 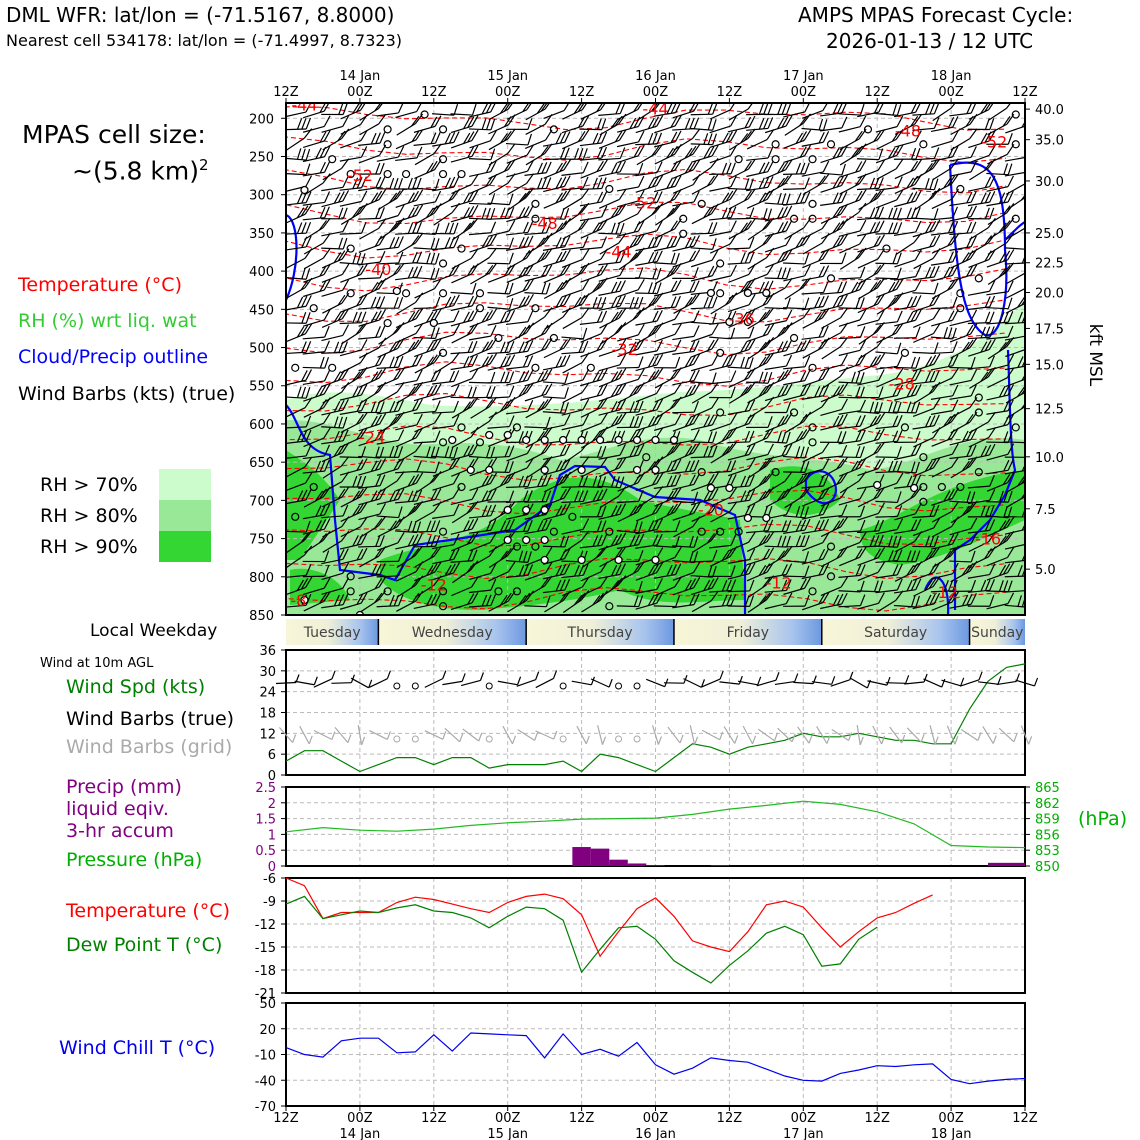 What do you see at coordinates (1049, 458) in the screenshot?
I see `kft-tick-label: 10.0` at bounding box center [1049, 458].